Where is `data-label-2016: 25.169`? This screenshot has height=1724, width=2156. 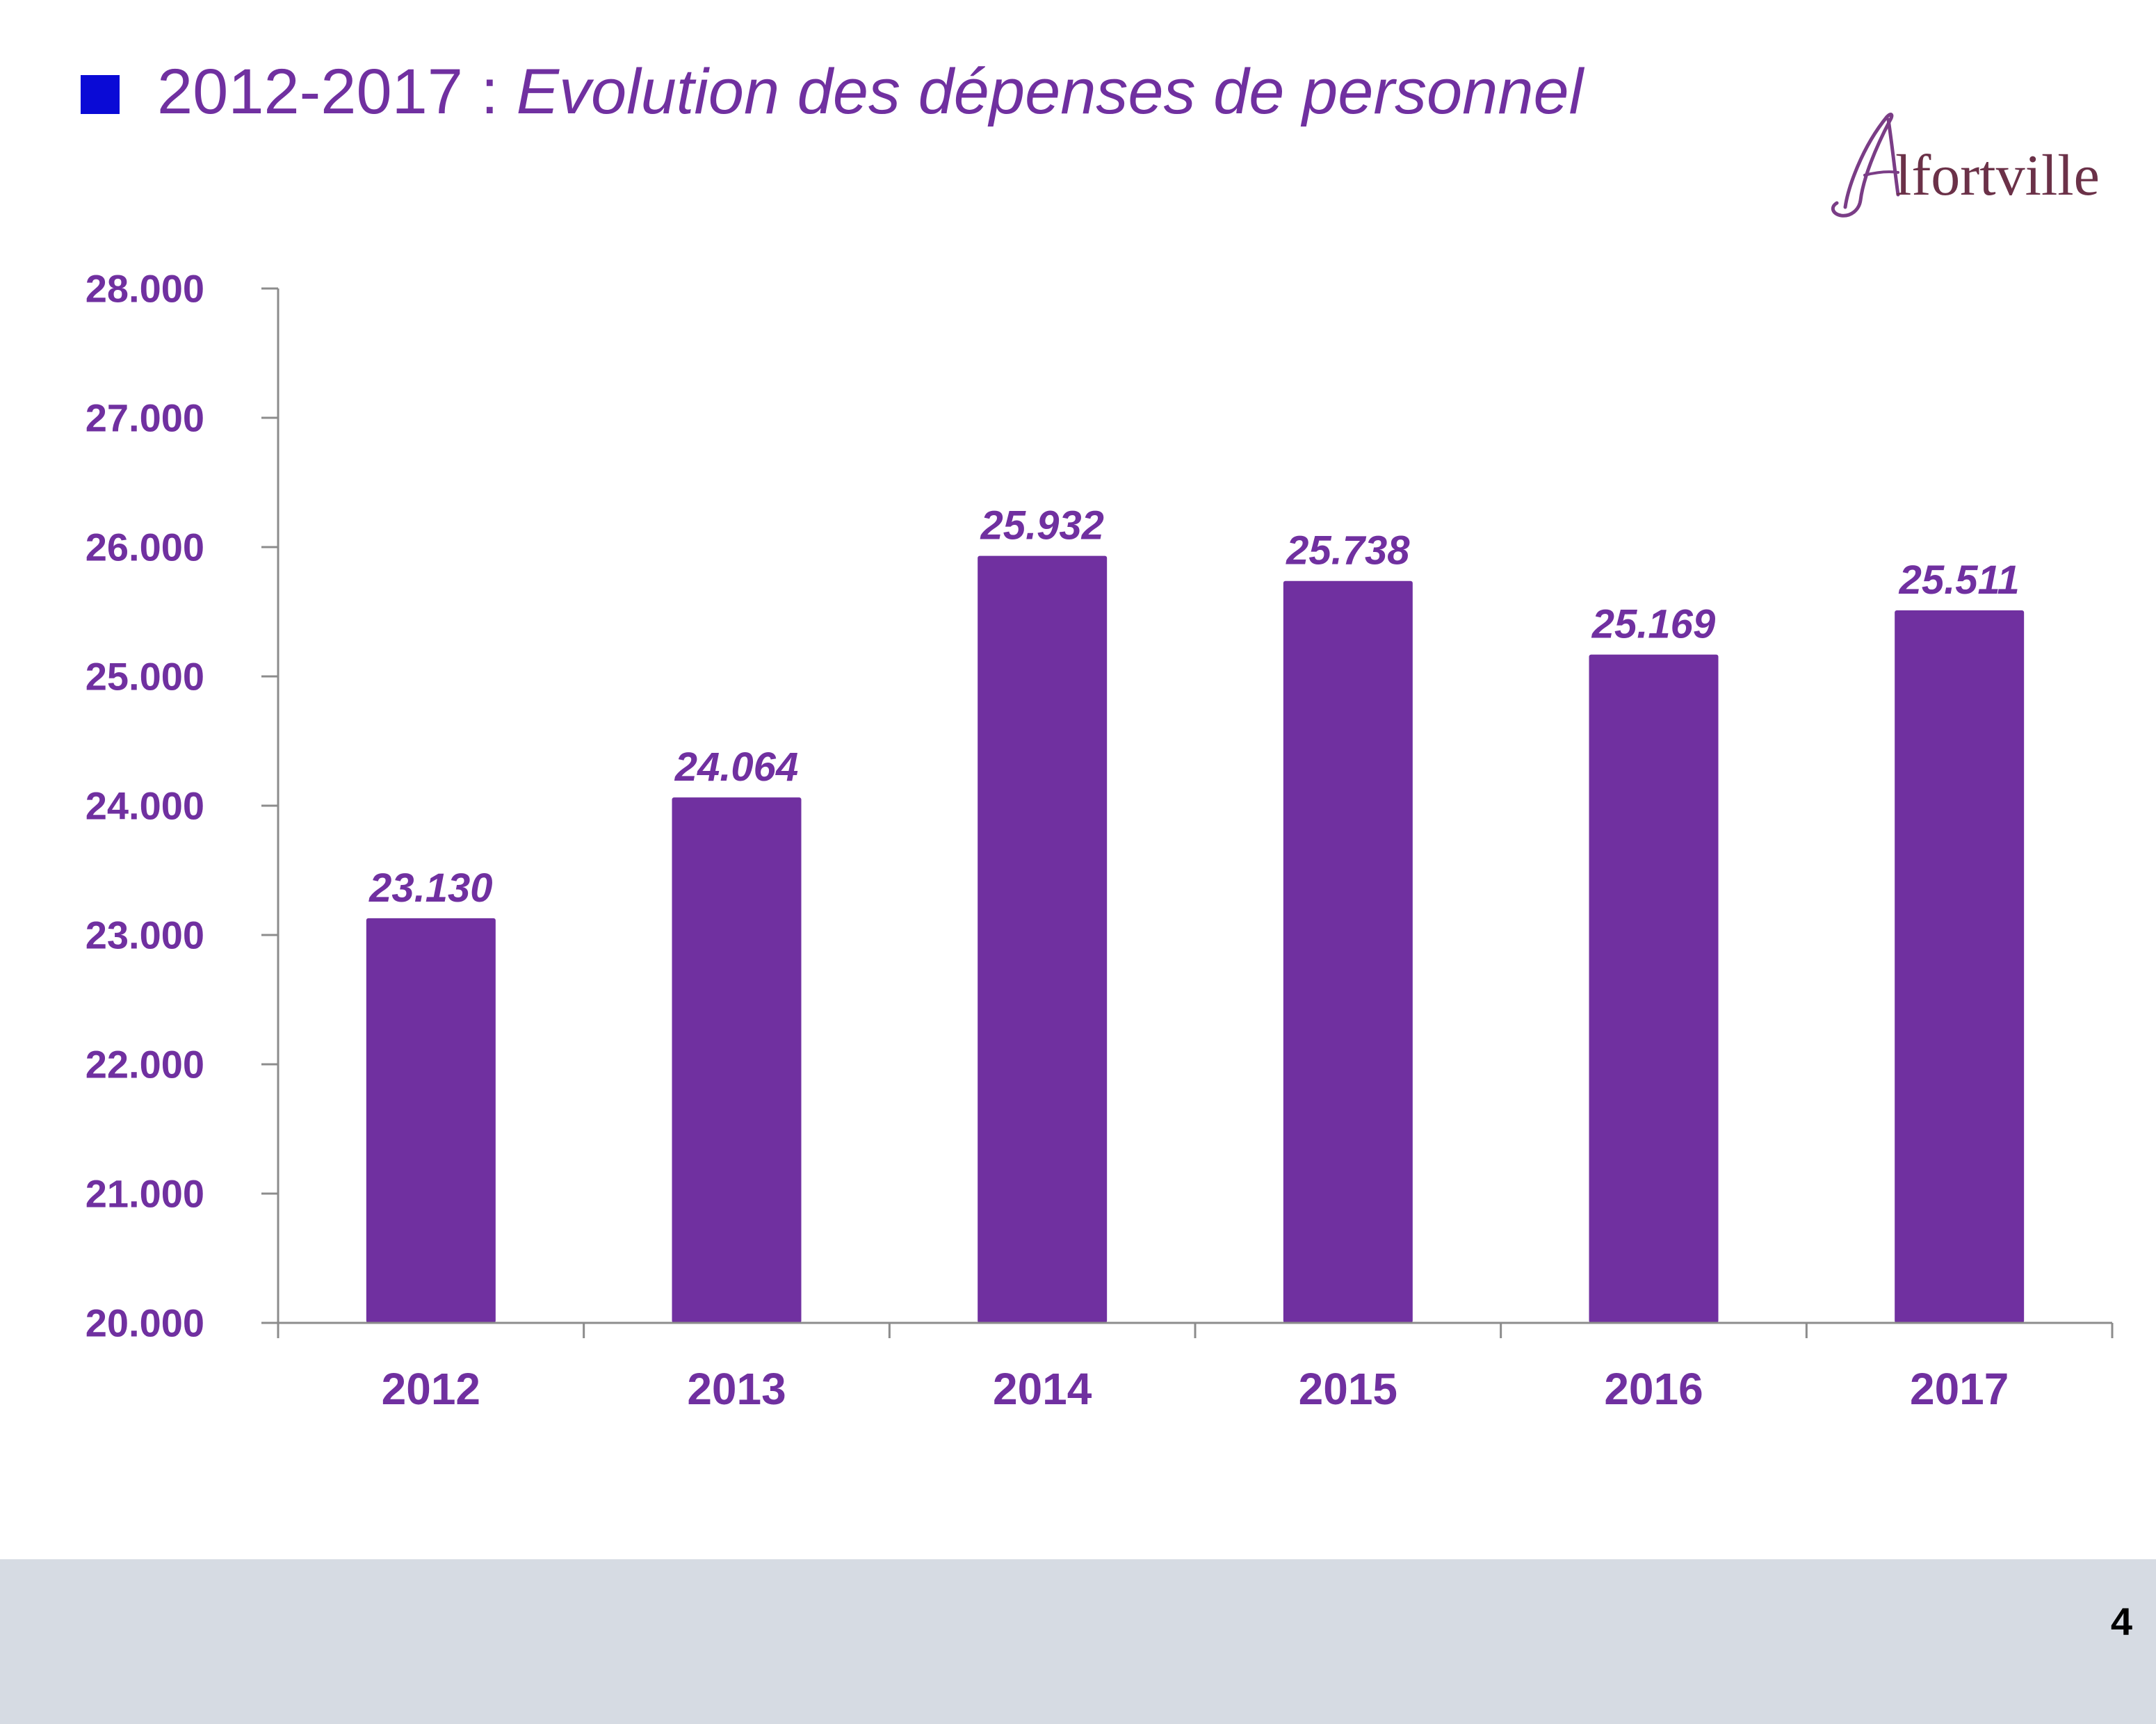 data-label-2016: 25.169 is located at coordinates (1653, 625).